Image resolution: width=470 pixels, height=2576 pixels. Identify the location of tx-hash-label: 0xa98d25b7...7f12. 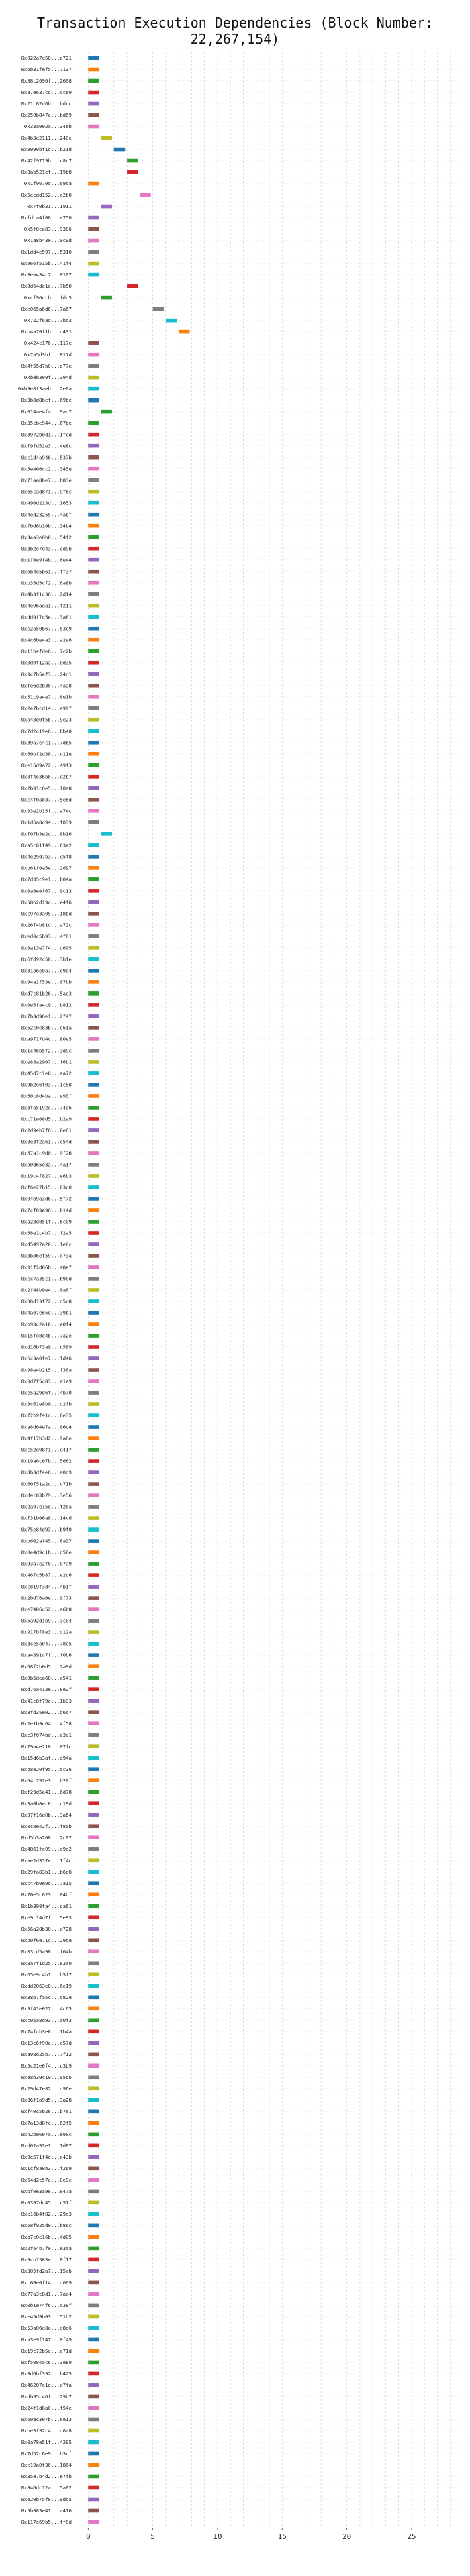
(46, 2054).